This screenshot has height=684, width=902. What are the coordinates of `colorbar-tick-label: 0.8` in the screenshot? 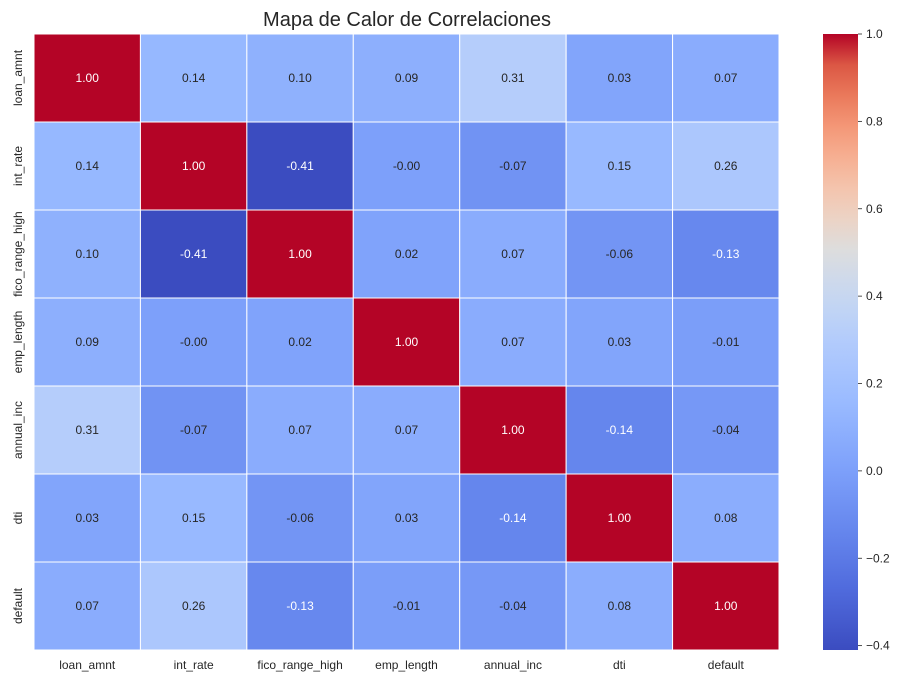 It's located at (874, 121).